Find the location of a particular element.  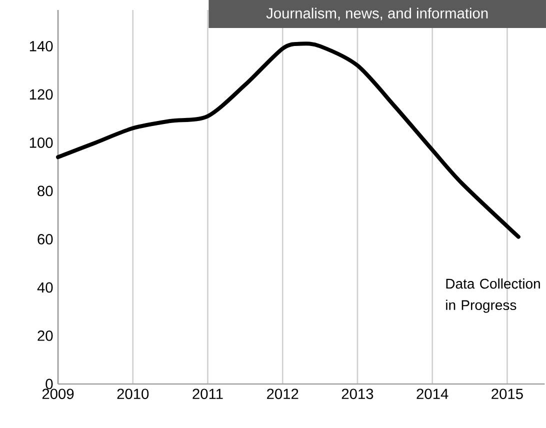

y-tick-label: 40 is located at coordinates (45, 287).